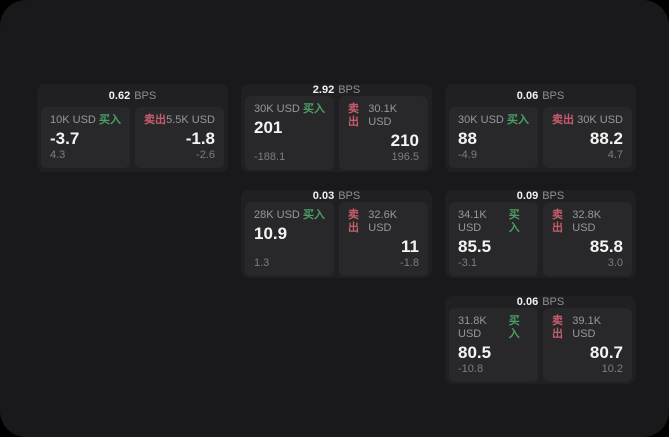 The width and height of the screenshot is (669, 437). I want to click on sell-amount-label: 32.6K USD, so click(383, 221).